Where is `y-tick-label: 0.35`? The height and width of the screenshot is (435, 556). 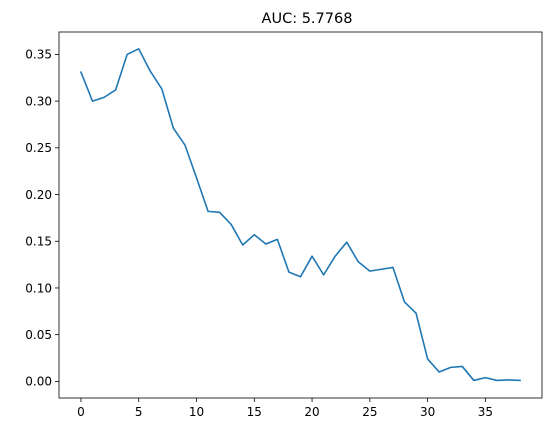 y-tick-label: 0.35 is located at coordinates (38, 55).